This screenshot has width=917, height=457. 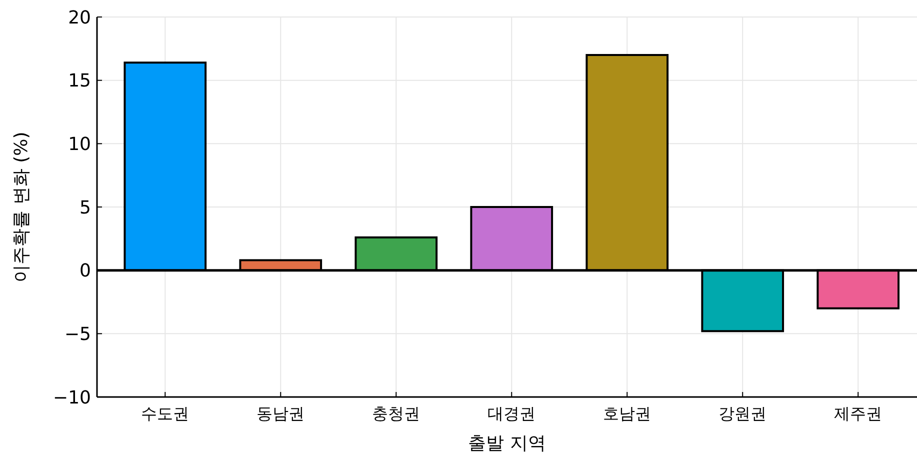 What do you see at coordinates (165, 413) in the screenshot?
I see `x-tick-label: 수도권` at bounding box center [165, 413].